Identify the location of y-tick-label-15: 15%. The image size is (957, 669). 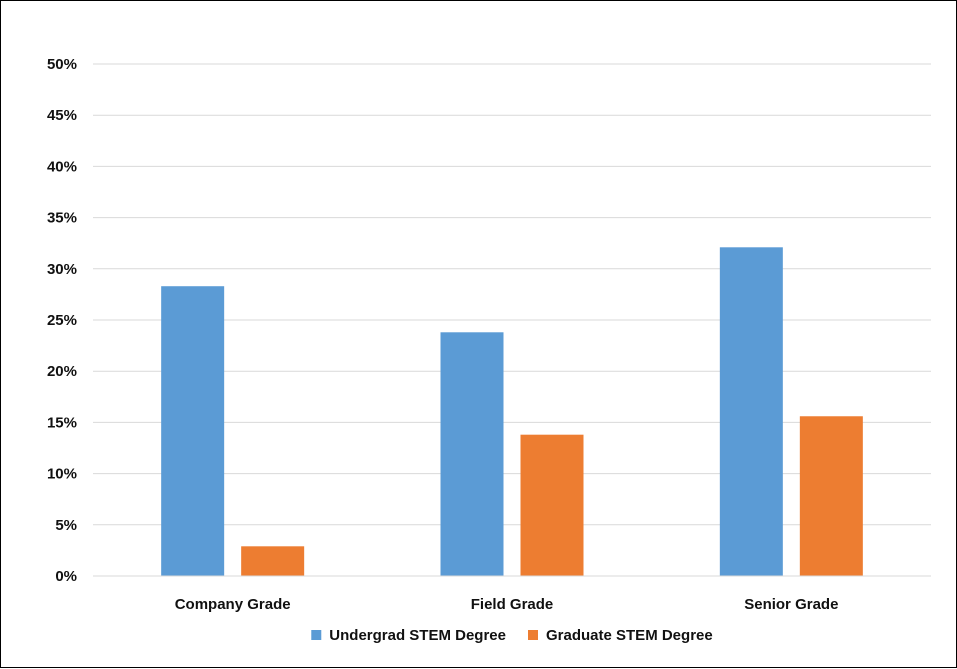
(62, 422).